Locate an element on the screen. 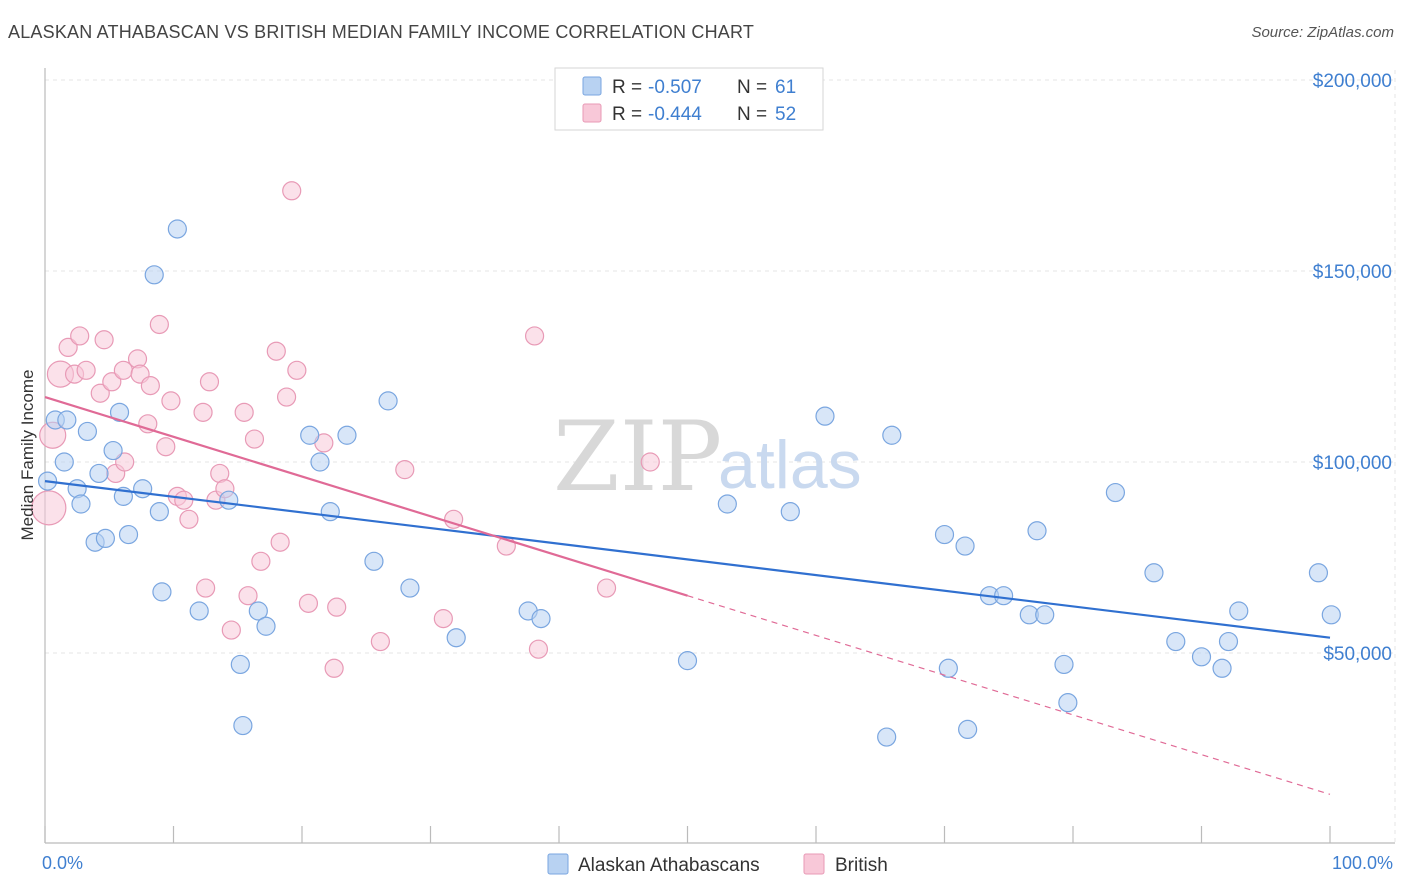 The width and height of the screenshot is (1406, 892). trendline-british-extension is located at coordinates (1009, 695).